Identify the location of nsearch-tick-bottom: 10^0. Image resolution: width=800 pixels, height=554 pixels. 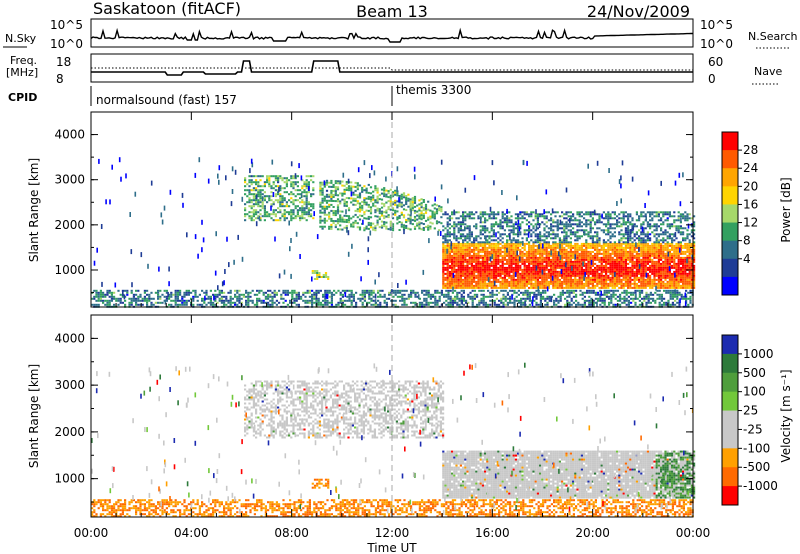
(716, 44).